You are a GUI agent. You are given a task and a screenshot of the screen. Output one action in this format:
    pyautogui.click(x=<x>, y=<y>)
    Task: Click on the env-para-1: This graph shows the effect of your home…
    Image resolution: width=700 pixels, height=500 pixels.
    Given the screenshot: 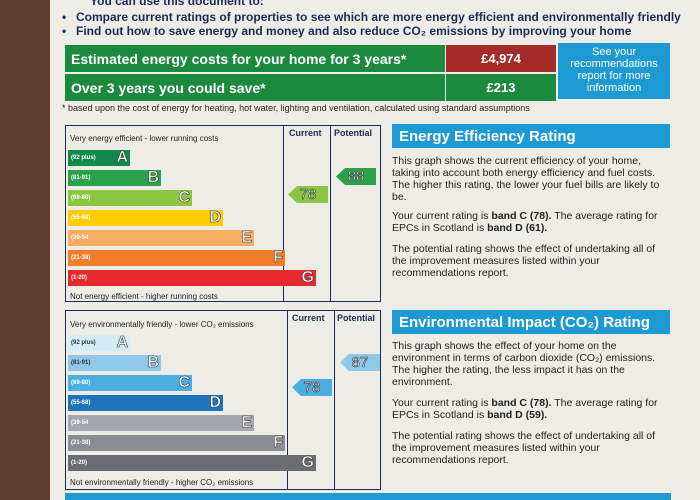 What is the action you would take?
    pyautogui.click(x=524, y=364)
    